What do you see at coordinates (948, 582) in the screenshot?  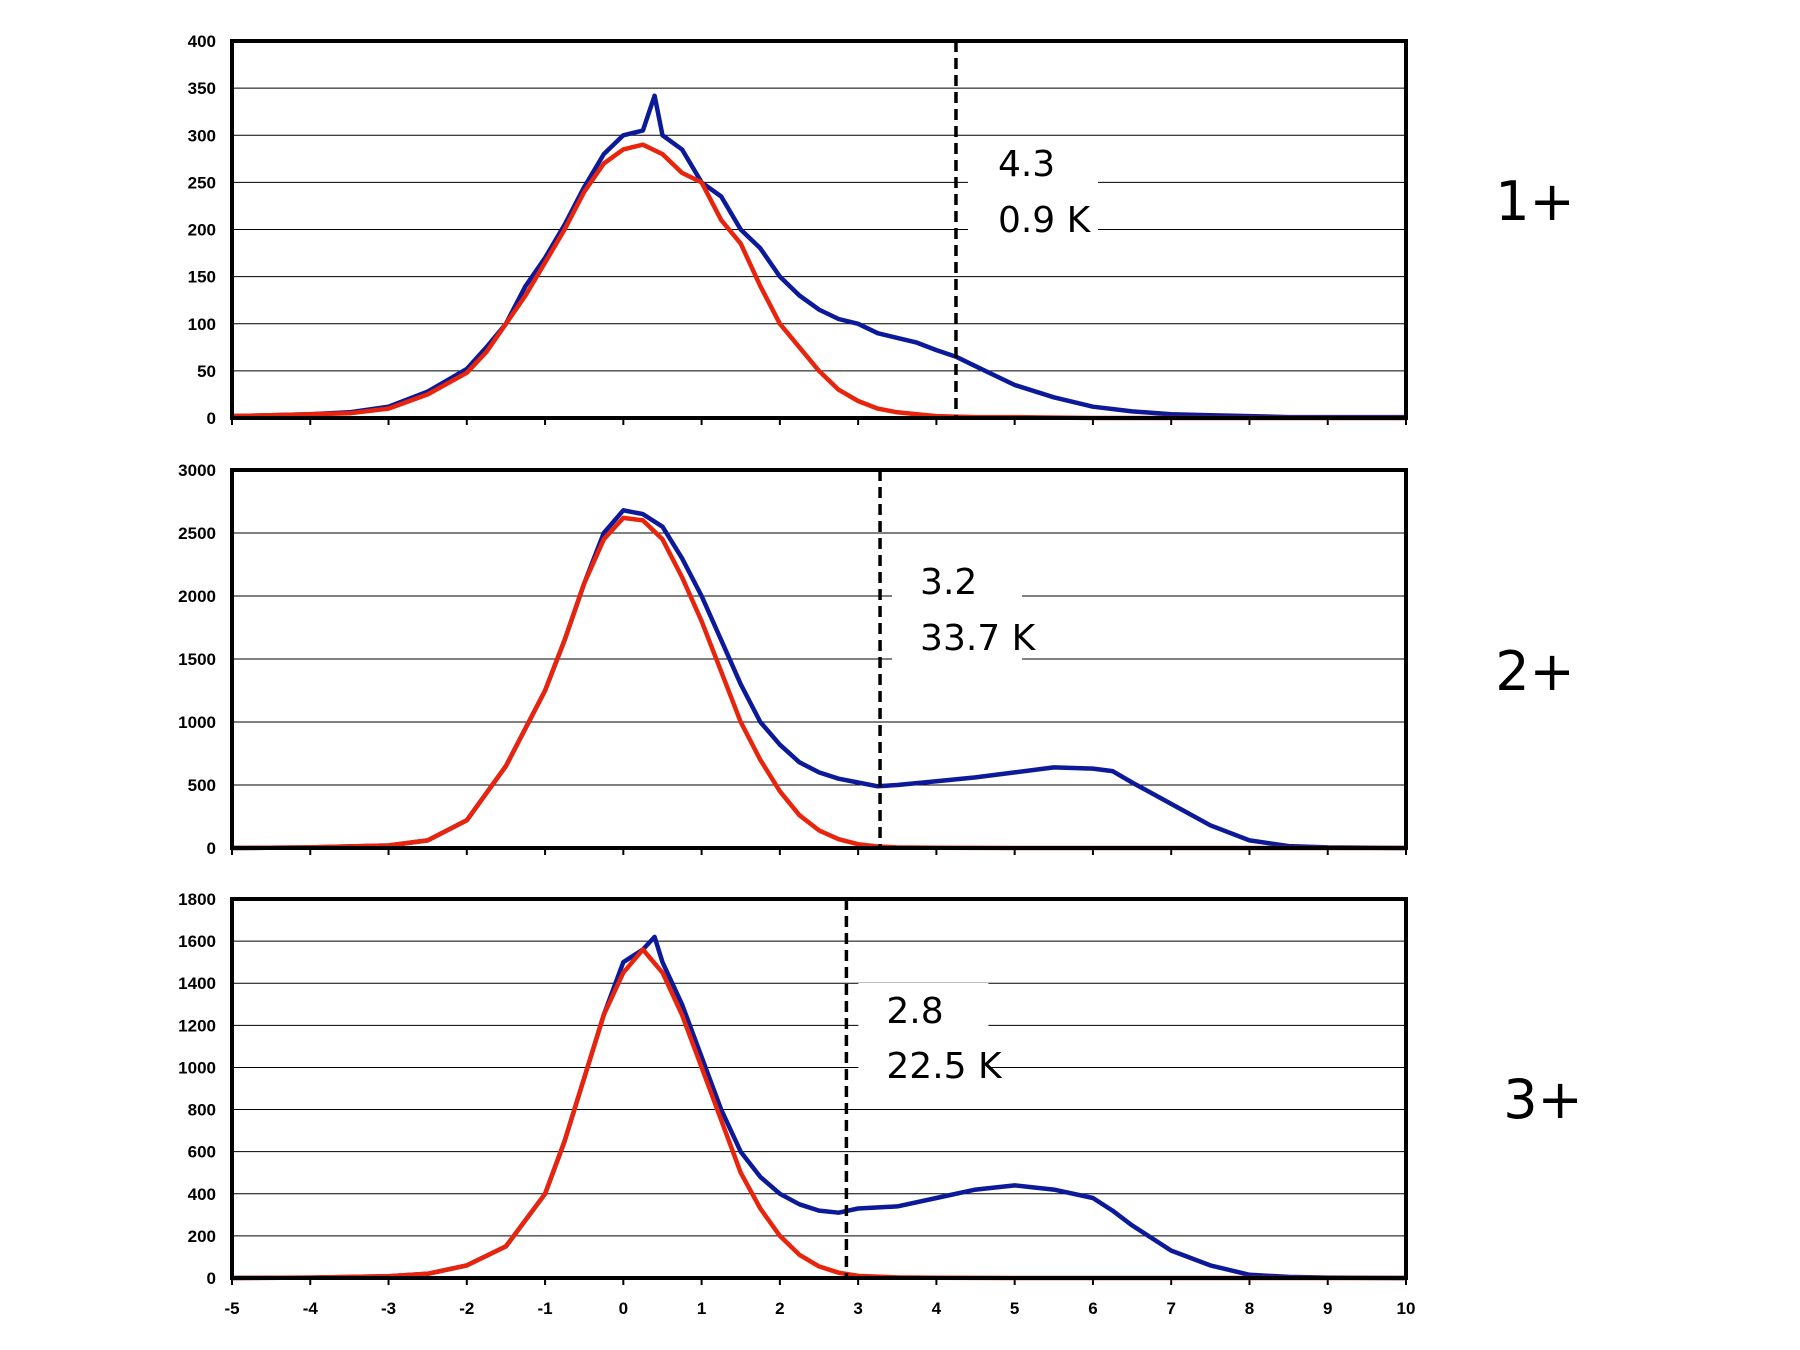 I see `annotation-score: 3.2` at bounding box center [948, 582].